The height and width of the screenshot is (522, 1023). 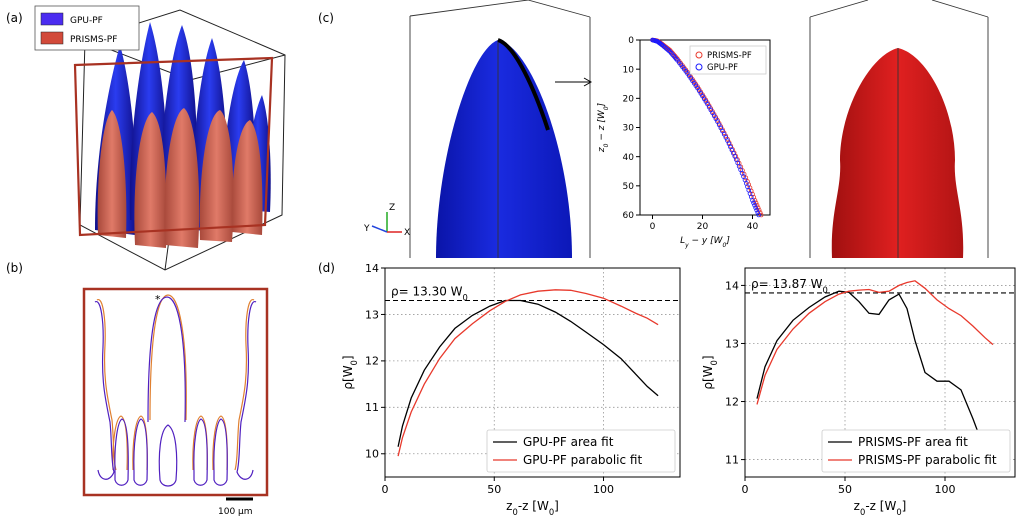 What do you see at coordinates (429, 294) in the screenshot?
I see `reference-label: ρ= 13.30 W0` at bounding box center [429, 294].